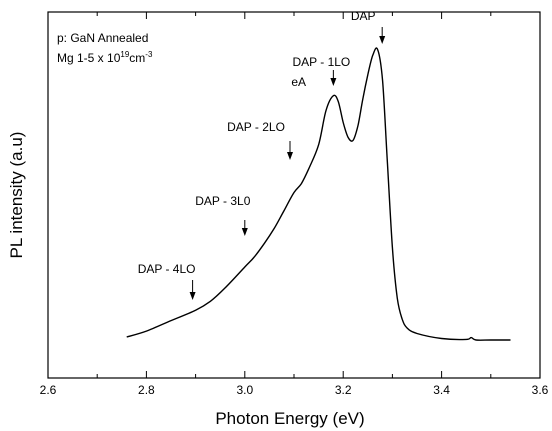 The width and height of the screenshot is (552, 431). I want to click on doping-label: Mg 1-5 x 1019cm-3, so click(105, 57).